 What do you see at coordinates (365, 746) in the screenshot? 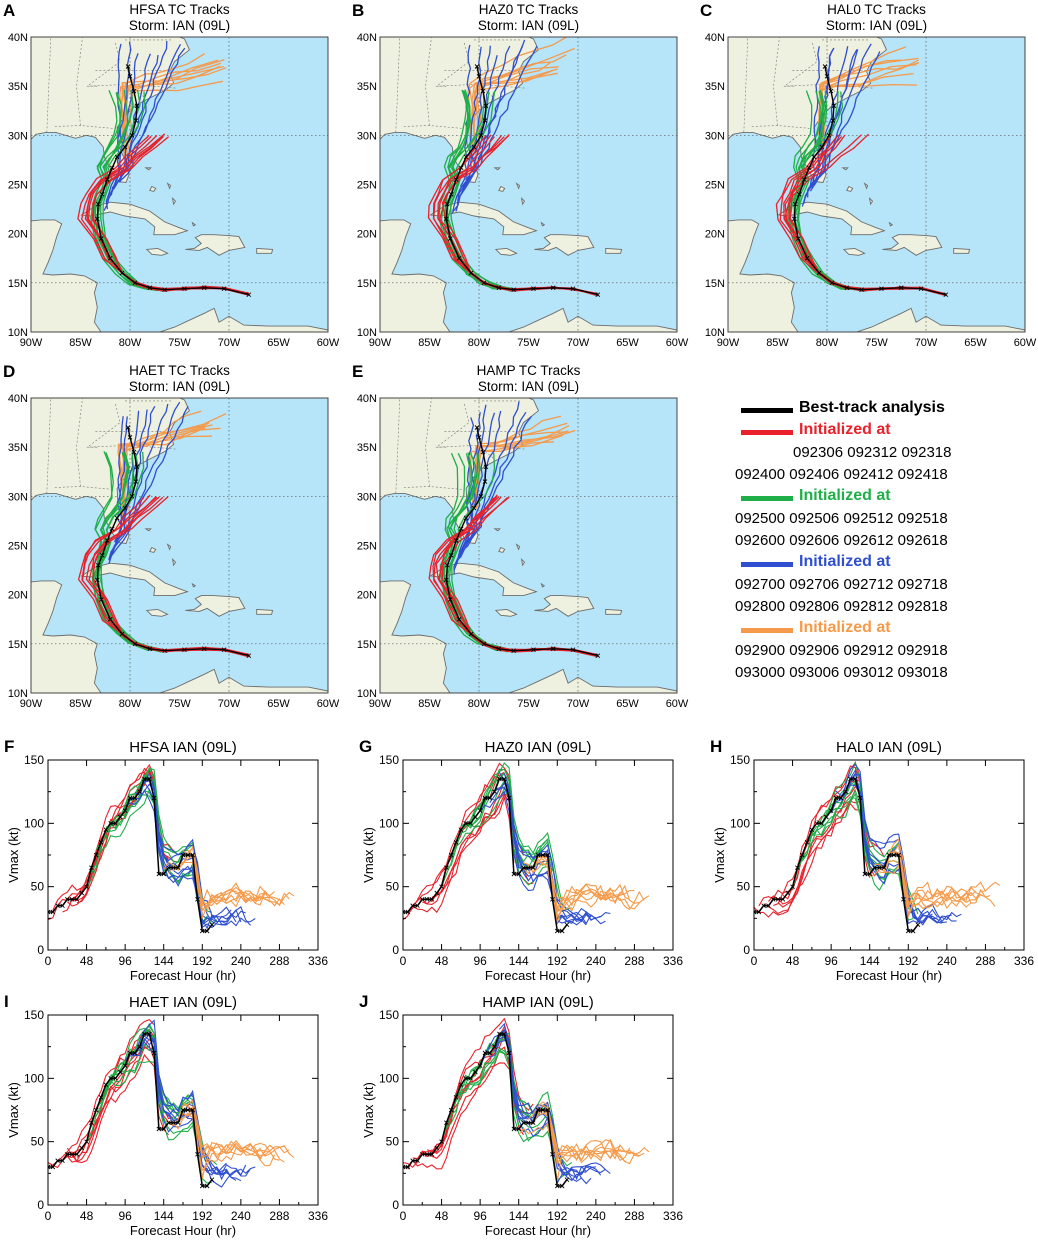
I see `panel-letter: G` at bounding box center [365, 746].